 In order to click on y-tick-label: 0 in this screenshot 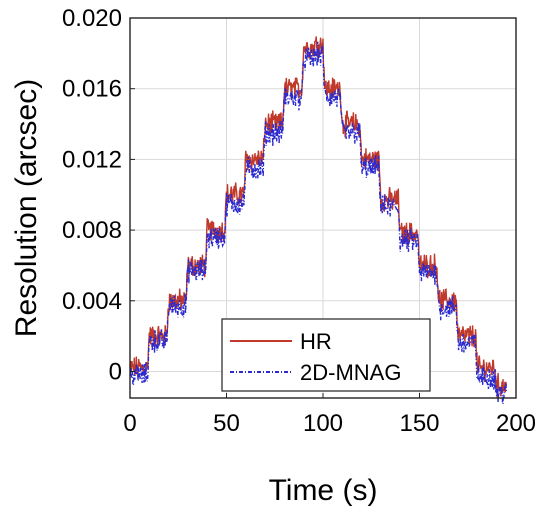, I will do `click(115, 371)`.